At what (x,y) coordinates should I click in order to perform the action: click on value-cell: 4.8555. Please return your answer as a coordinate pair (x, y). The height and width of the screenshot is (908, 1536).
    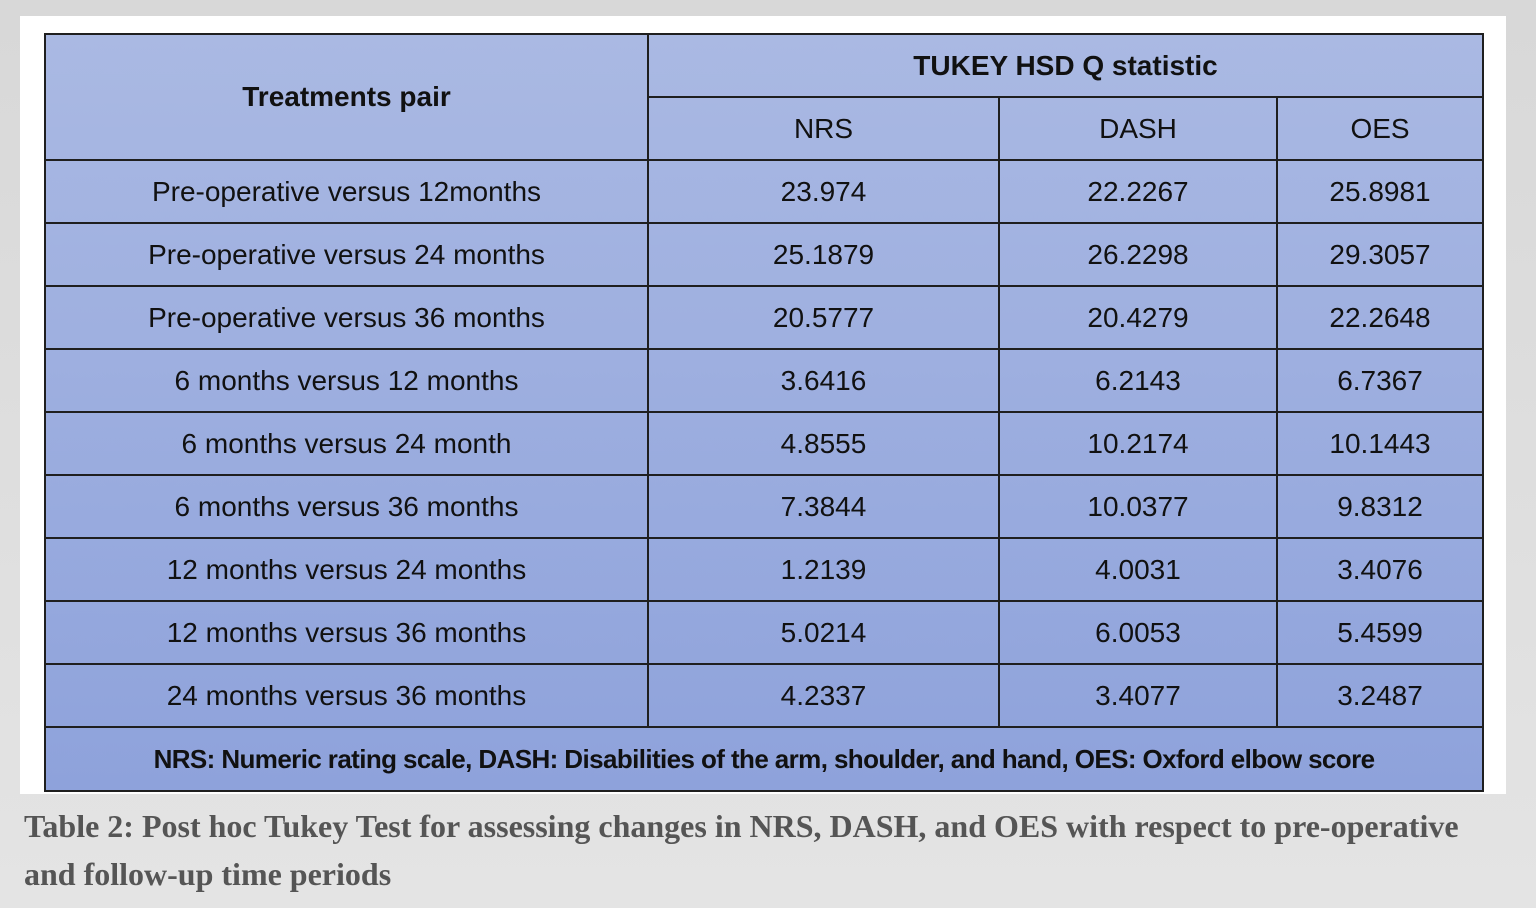
    Looking at the image, I should click on (823, 443).